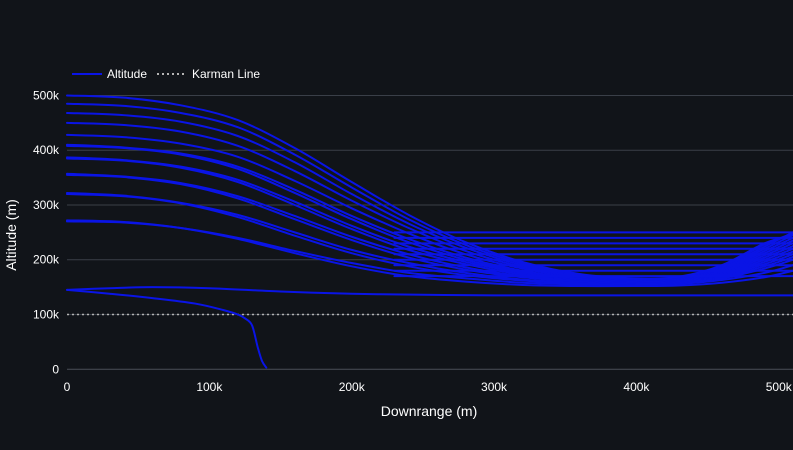 Image resolution: width=793 pixels, height=450 pixels. Describe the element at coordinates (494, 387) in the screenshot. I see `x-tick-label: 300k` at that location.